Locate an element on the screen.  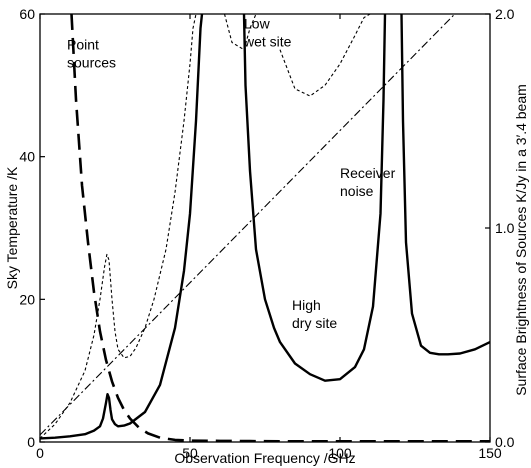
y2-tick-label: 2.0 is located at coordinates (505, 14).